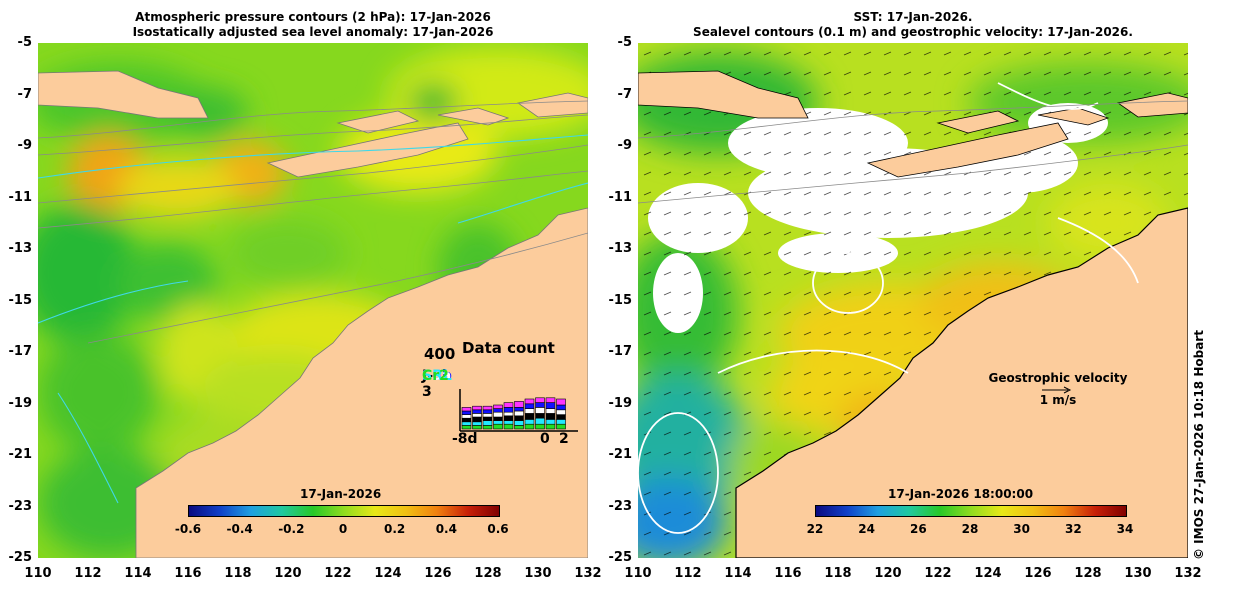  Describe the element at coordinates (20, 506) in the screenshot. I see `latitude-tick: -23` at that location.